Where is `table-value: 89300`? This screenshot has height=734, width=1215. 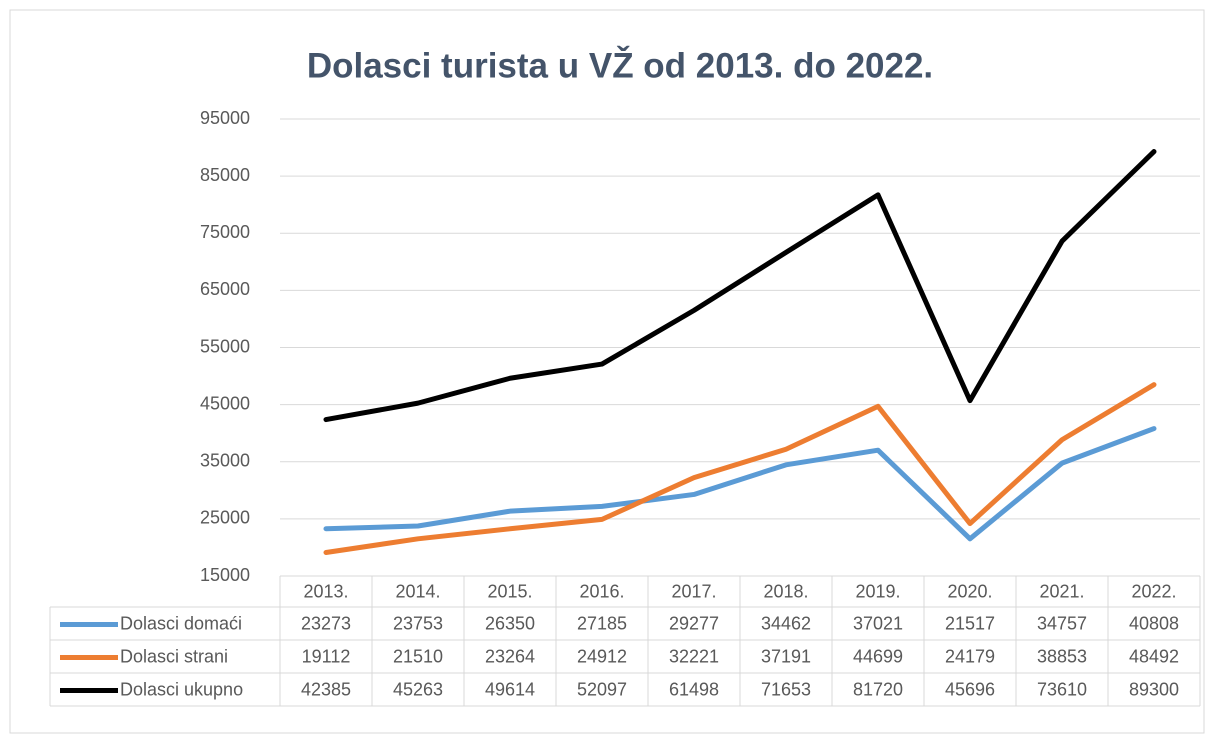 table-value: 89300 is located at coordinates (1154, 689).